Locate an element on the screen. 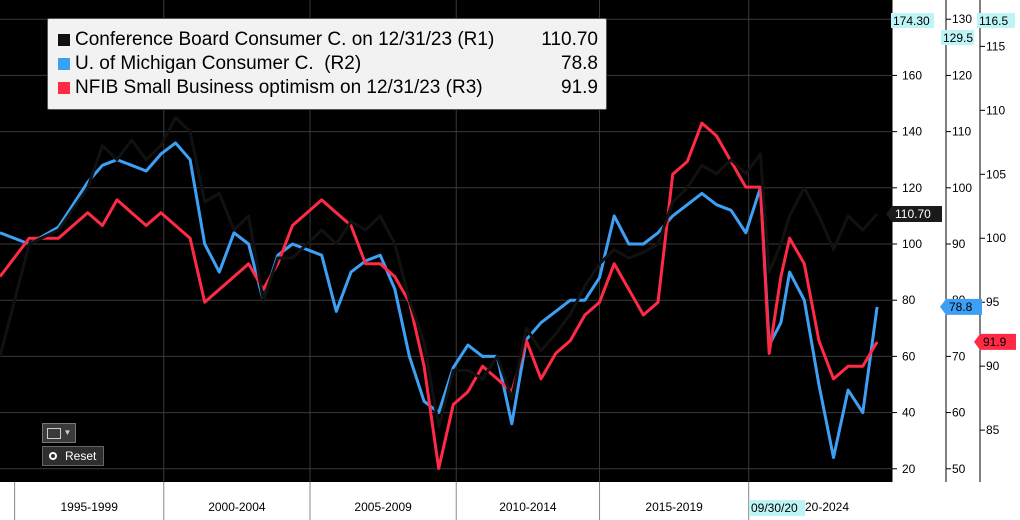  axis-tick-label-r2: 130 is located at coordinates (962, 19).